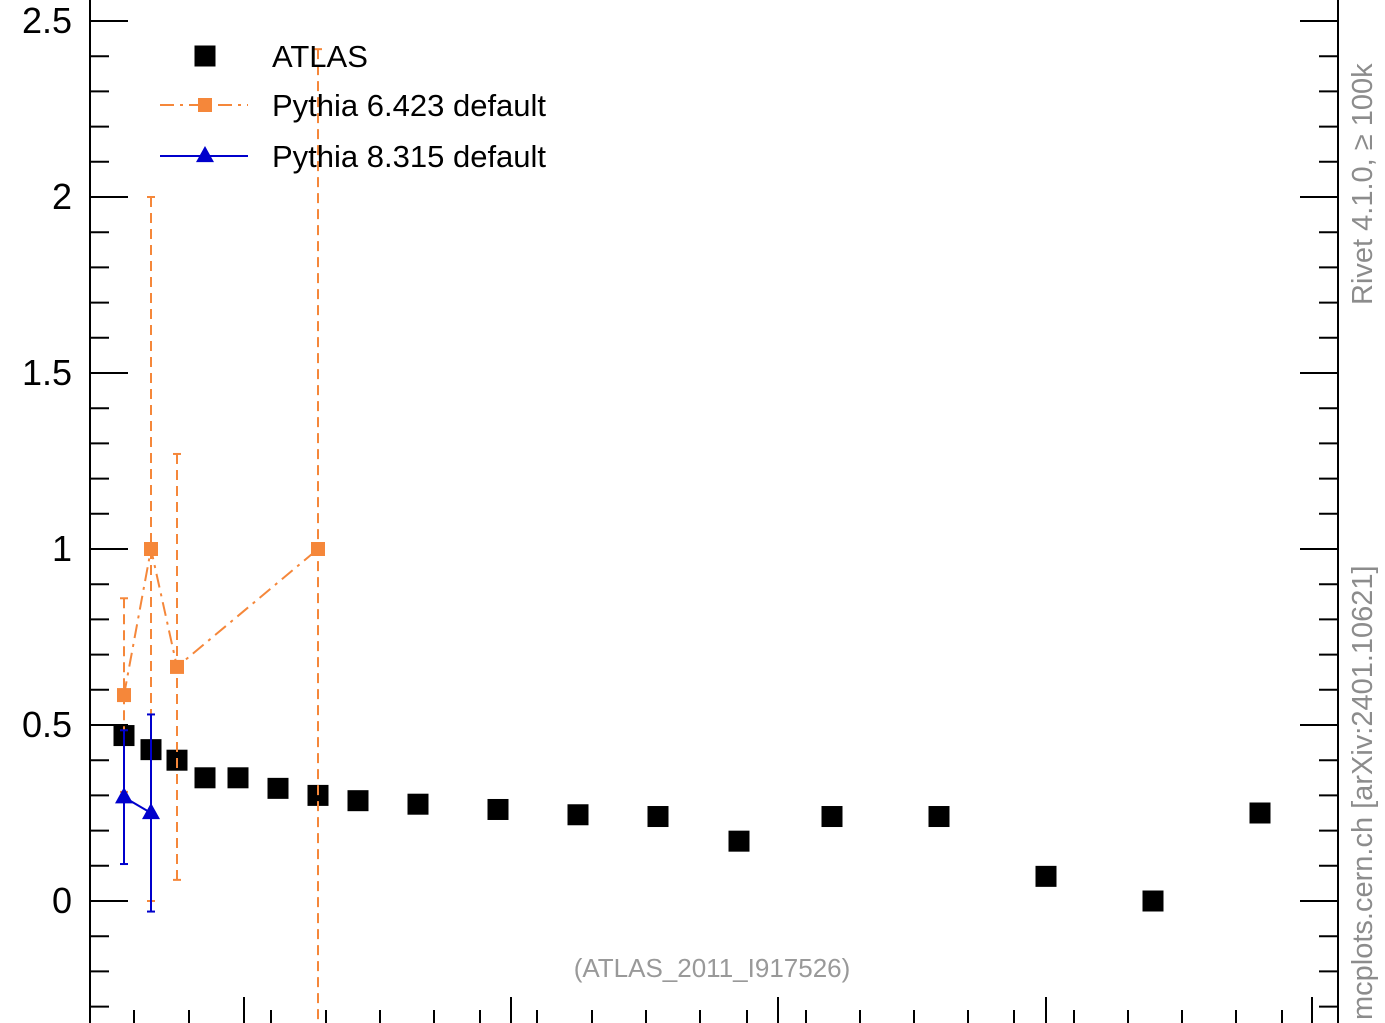 The width and height of the screenshot is (1385, 1023). I want to click on y-tick-labels: 0 0.5 1 1.5 2 2.5, so click(47, 460).